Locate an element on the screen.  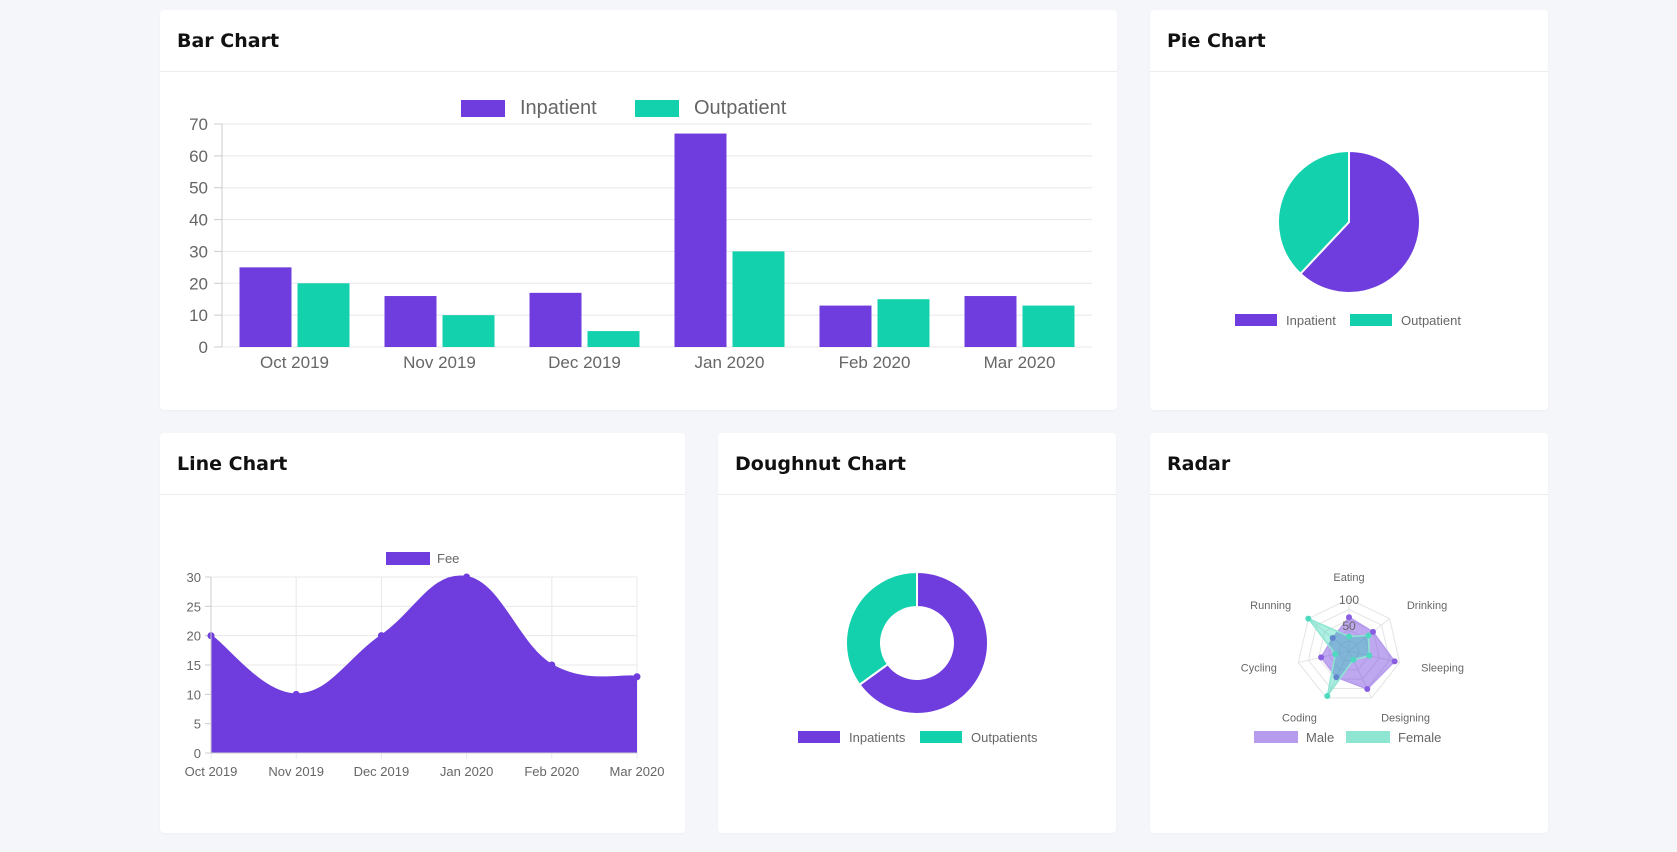
pie-chart: Inpatient Outpatient is located at coordinates (1348, 238).